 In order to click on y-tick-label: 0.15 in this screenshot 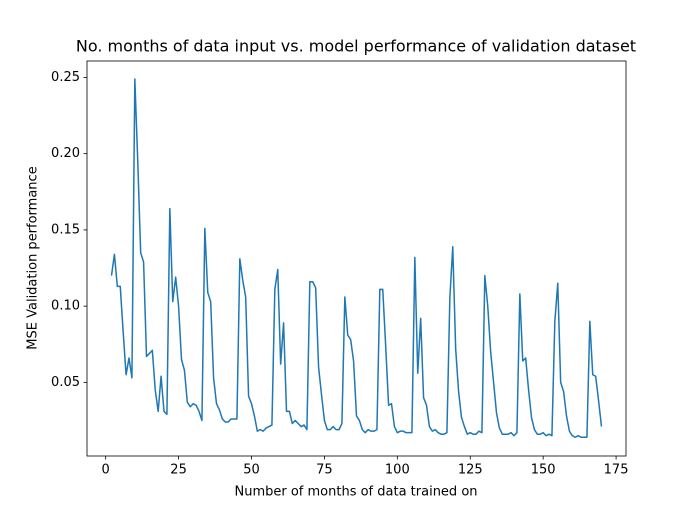, I will do `click(65, 229)`.